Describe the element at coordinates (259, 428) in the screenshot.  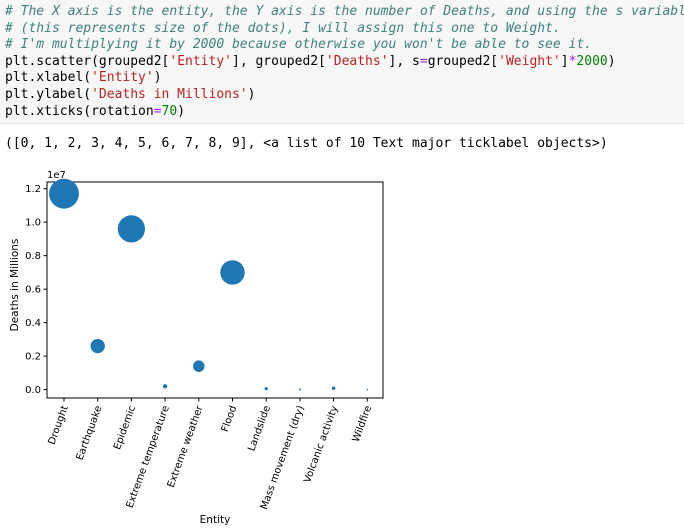
I see `x-tick-label: Landslide` at that location.